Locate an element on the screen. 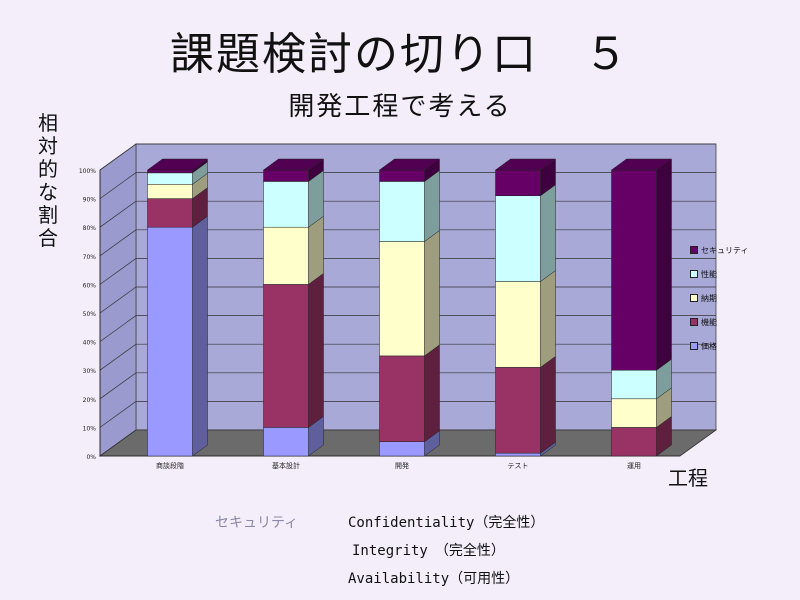 The image size is (800, 600). legend-label: セキュリティ is located at coordinates (725, 250).